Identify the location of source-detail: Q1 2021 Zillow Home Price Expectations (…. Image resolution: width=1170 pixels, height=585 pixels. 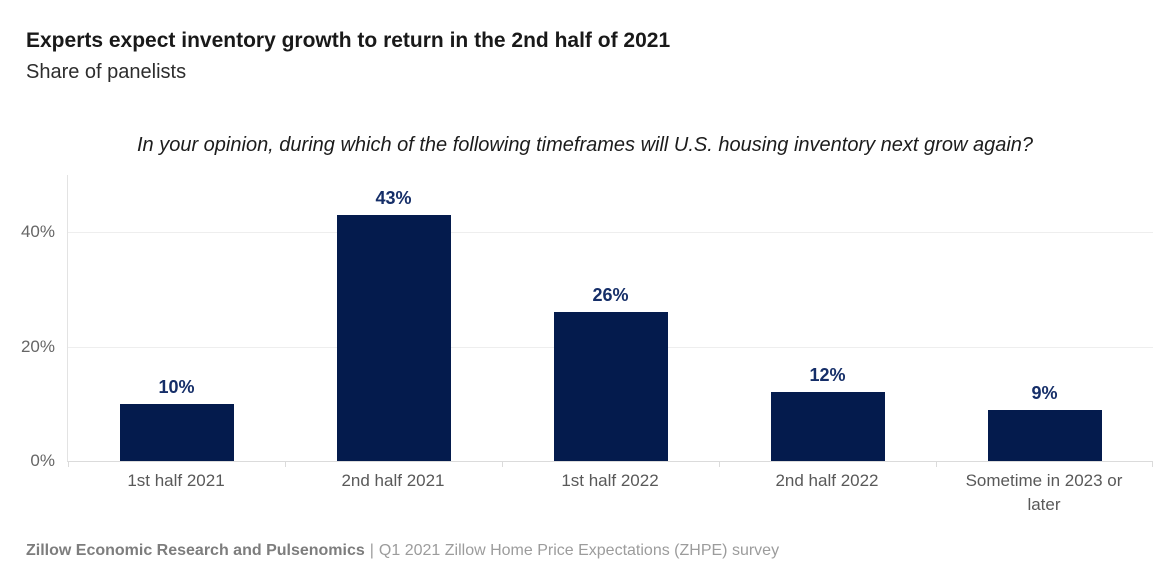
(579, 550).